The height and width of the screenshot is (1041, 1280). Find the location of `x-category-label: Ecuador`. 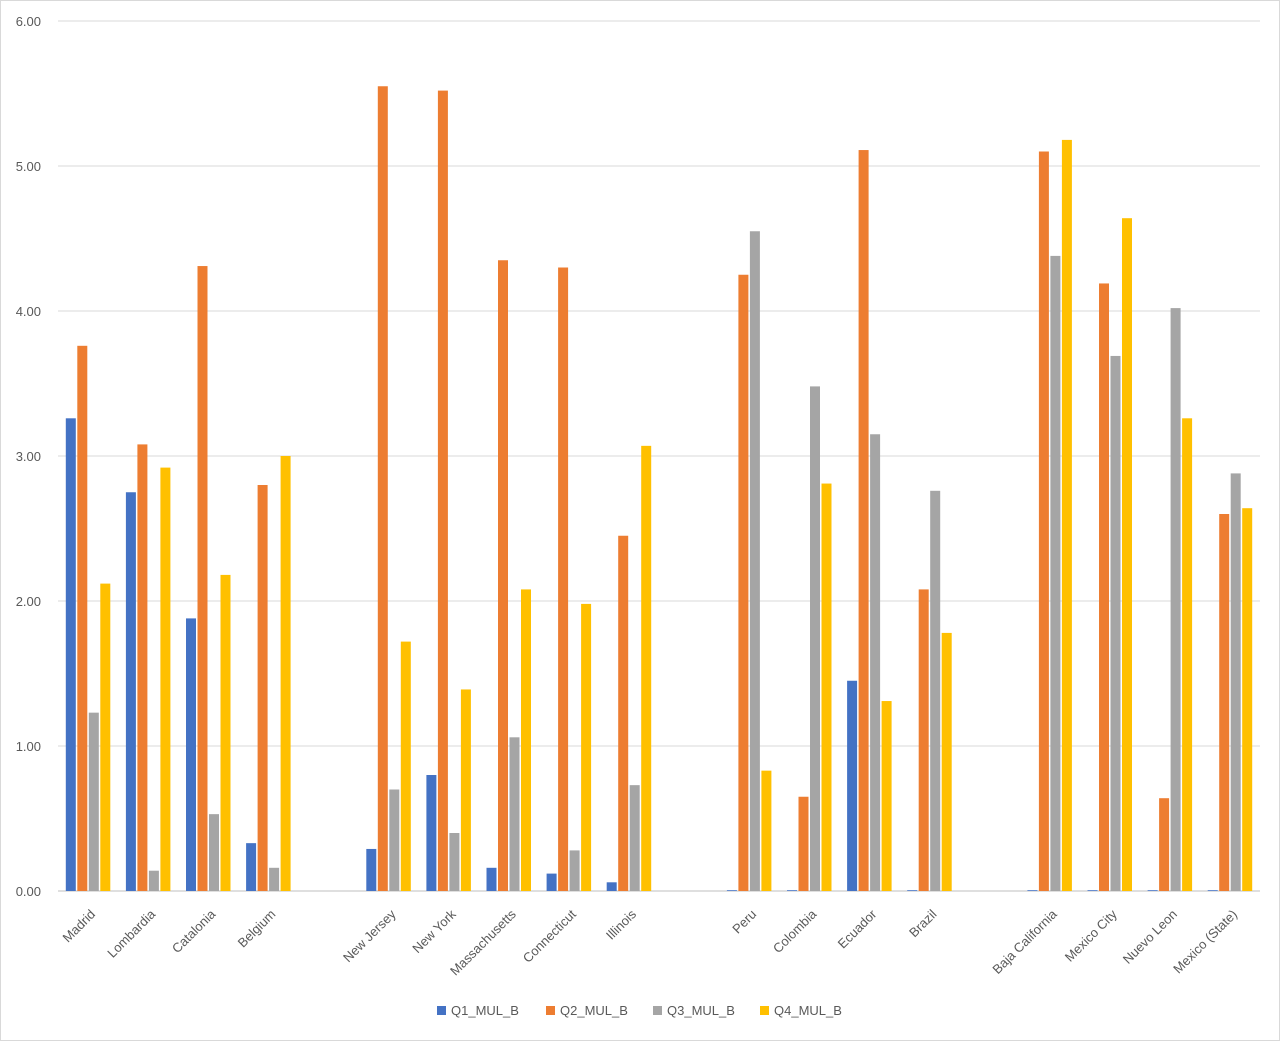

x-category-label: Ecuador is located at coordinates (857, 928).